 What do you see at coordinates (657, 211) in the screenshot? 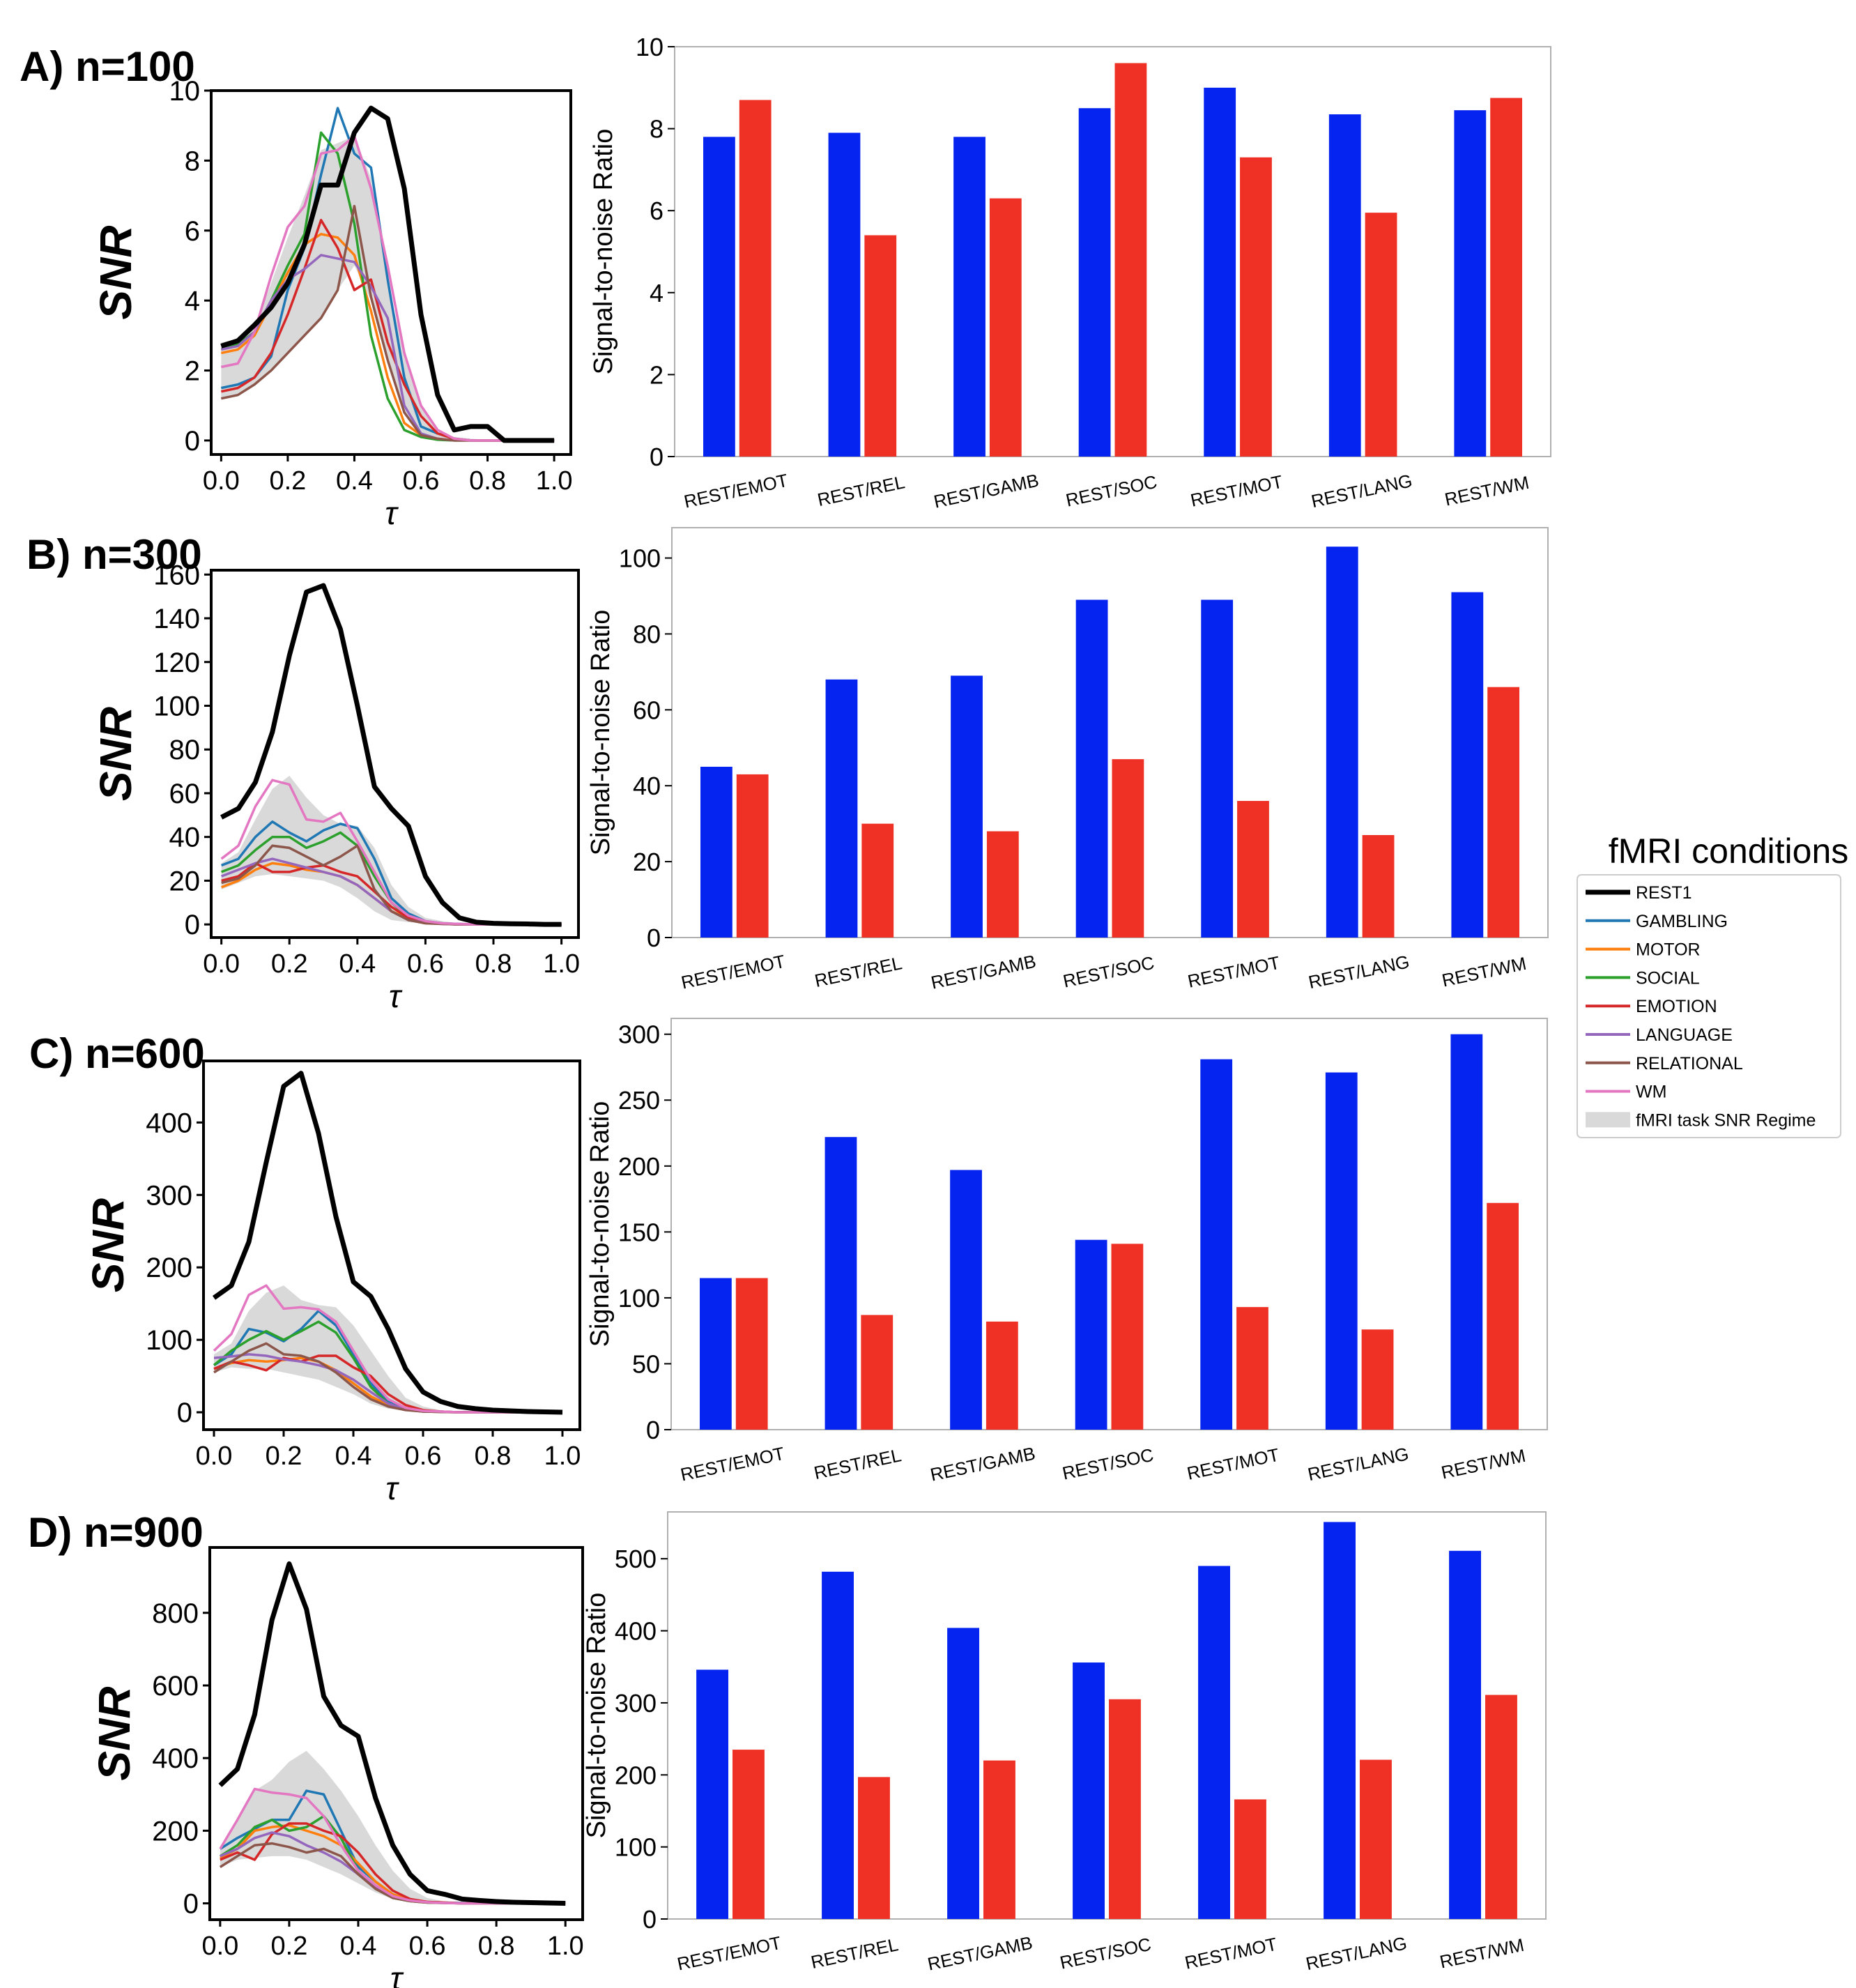
I see `y-tick-label: 6` at bounding box center [657, 211].